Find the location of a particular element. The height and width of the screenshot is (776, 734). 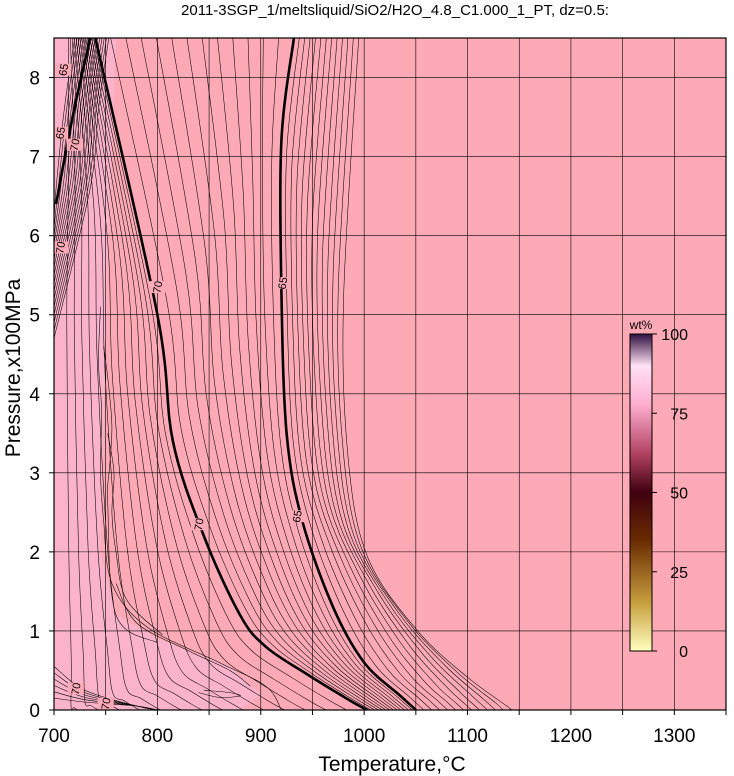

colorbar-tick-label-1: 25 is located at coordinates (679, 573).